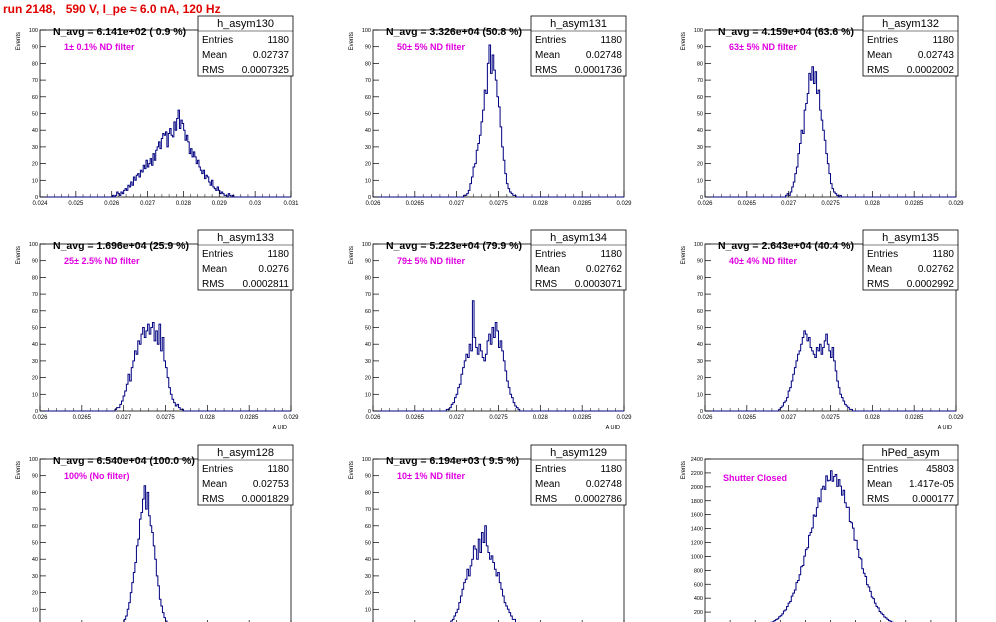  I want to click on stats-value: 0.000177, so click(933, 499).